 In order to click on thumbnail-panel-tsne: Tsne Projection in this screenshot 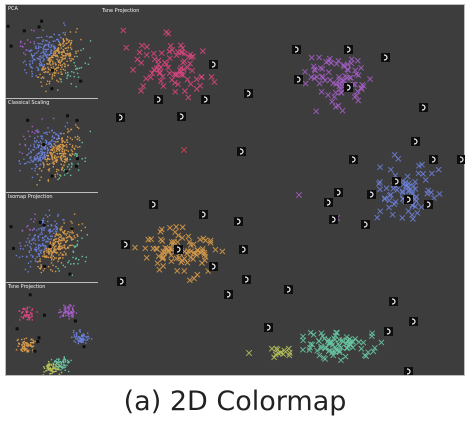, I will do `click(52, 329)`.